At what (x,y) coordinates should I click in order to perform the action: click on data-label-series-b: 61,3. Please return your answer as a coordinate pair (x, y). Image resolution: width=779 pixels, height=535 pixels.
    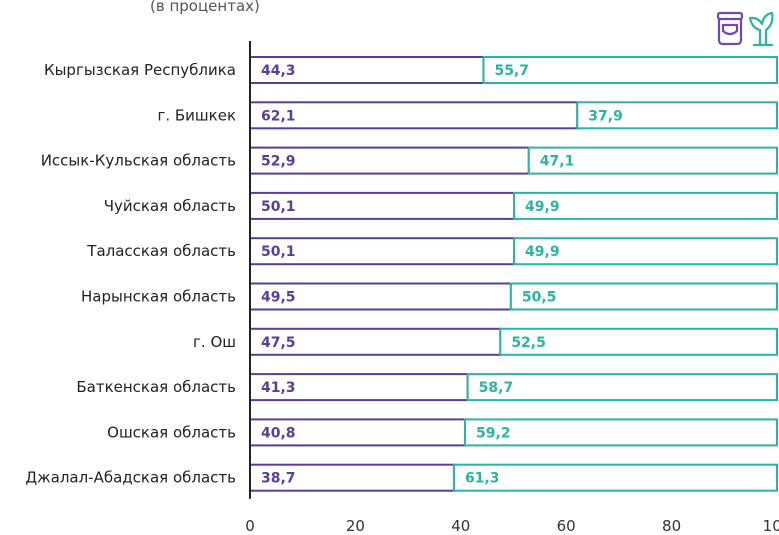
    Looking at the image, I should click on (482, 479).